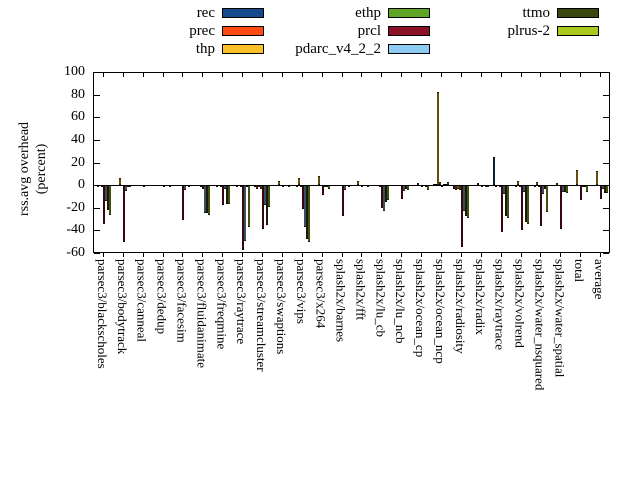 The width and height of the screenshot is (640, 480). I want to click on y-axis-tick-label: 100, so click(74, 71).